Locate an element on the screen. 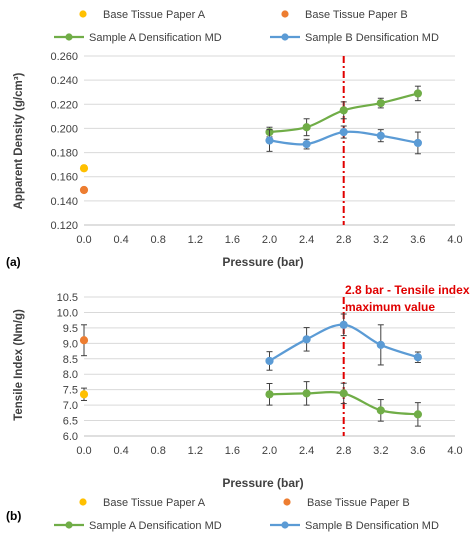  y-tick-label: 8.0 is located at coordinates (70, 375).